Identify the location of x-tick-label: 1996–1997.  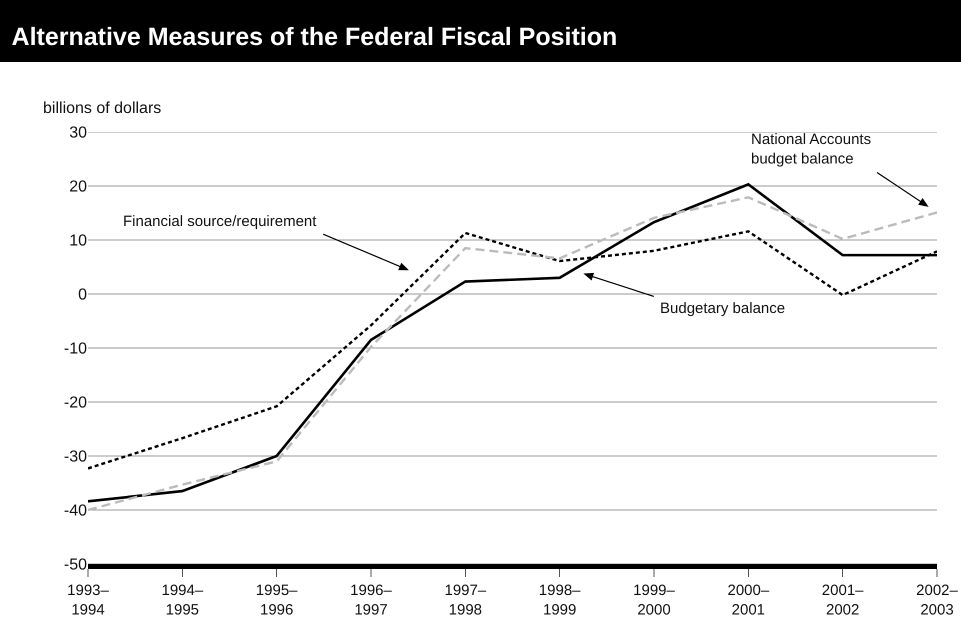
(371, 600).